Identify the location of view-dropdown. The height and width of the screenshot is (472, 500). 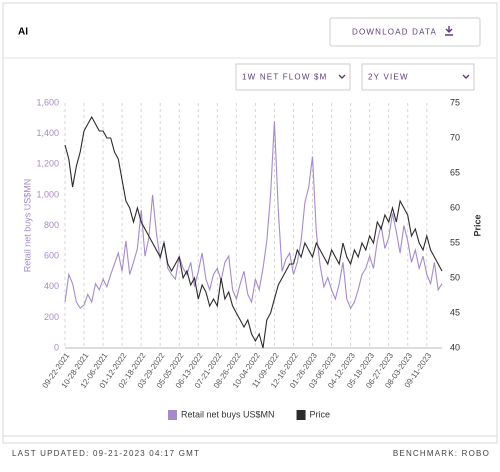
(418, 77).